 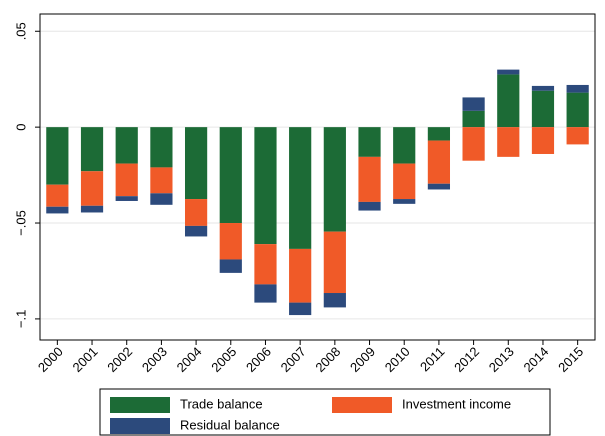 What do you see at coordinates (20, 223) in the screenshot?
I see `y-tick-label: −.05` at bounding box center [20, 223].